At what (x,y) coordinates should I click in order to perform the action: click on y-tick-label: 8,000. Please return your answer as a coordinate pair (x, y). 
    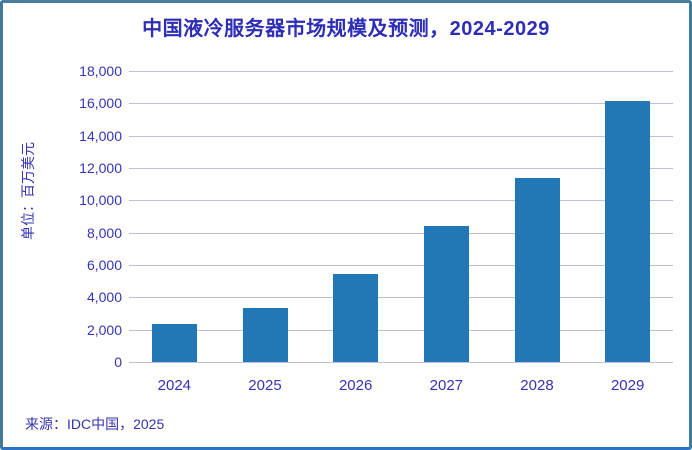
    Looking at the image, I should click on (104, 232).